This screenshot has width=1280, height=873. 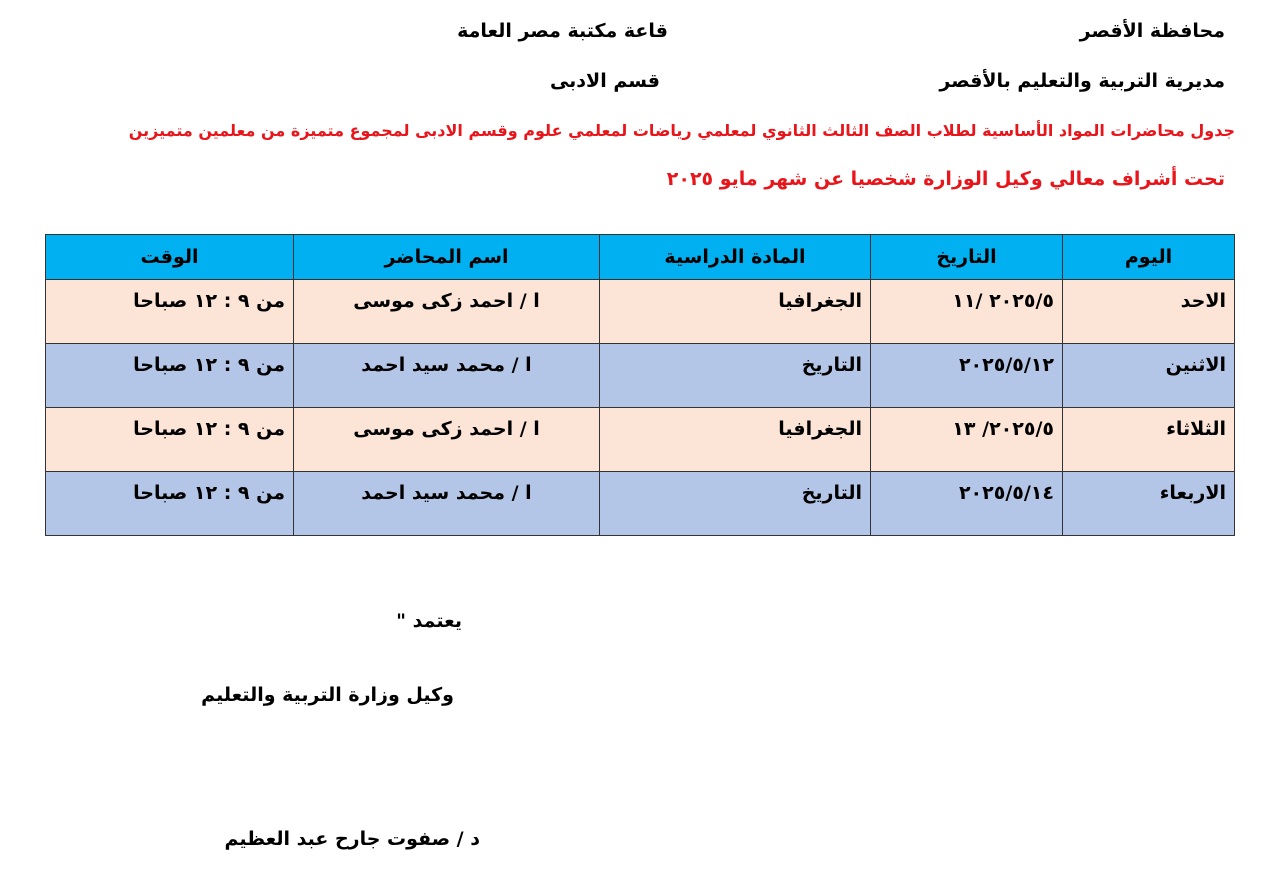 I want to click on directorate: مديرية التربية والتعليم بالأقصر, so click(x=1082, y=81).